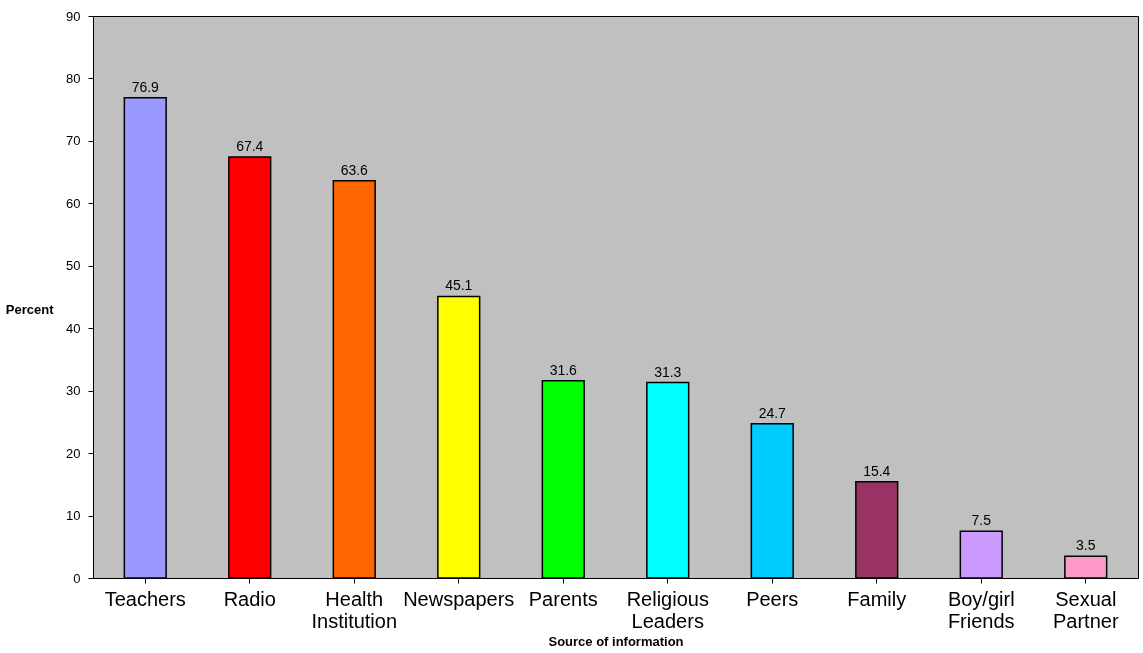 The width and height of the screenshot is (1143, 653). Describe the element at coordinates (667, 609) in the screenshot. I see `x-tick-label: Religious Leaders` at that location.